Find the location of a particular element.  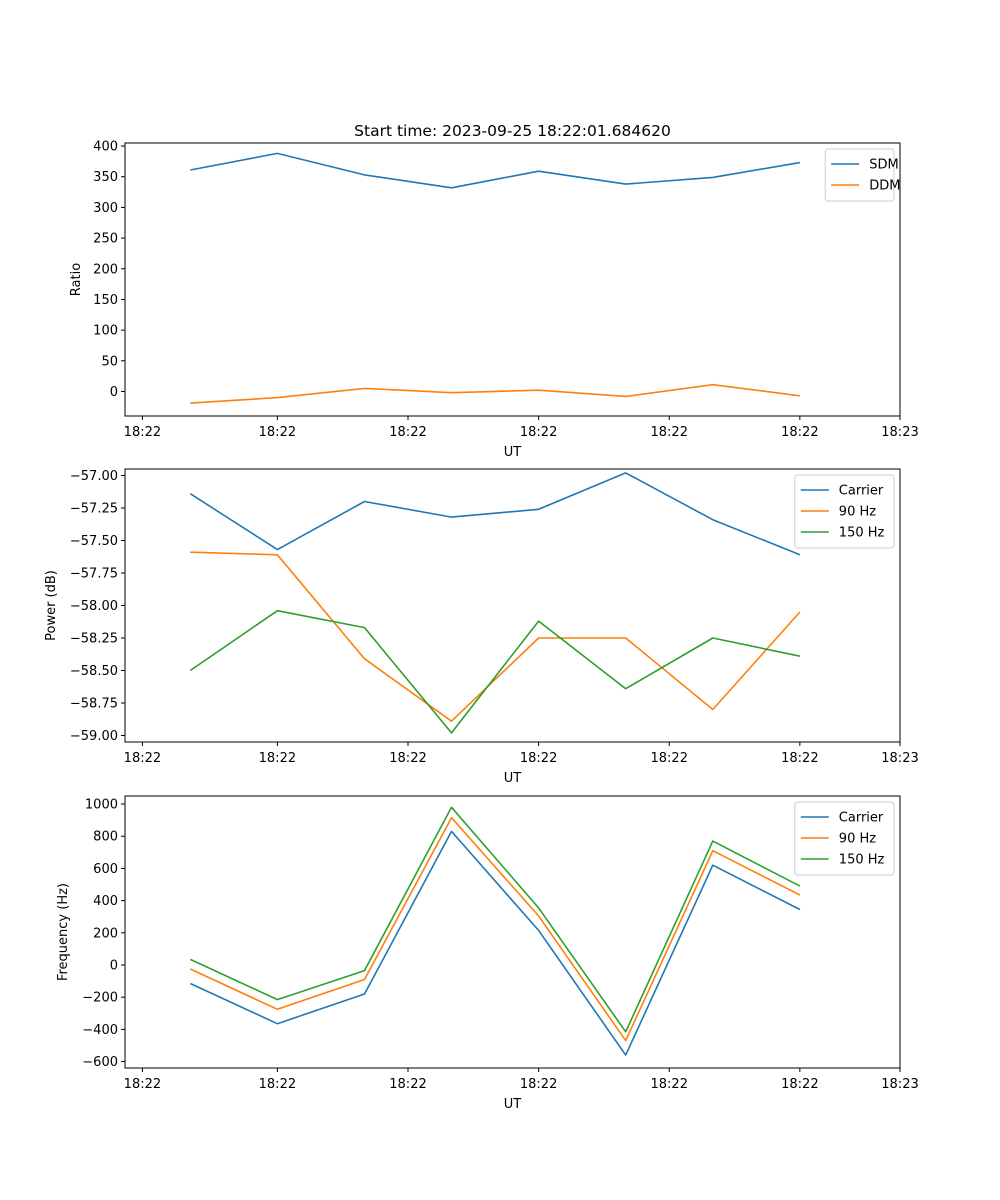

frequency-ylabel: Frequency (Hz) is located at coordinates (63, 932).